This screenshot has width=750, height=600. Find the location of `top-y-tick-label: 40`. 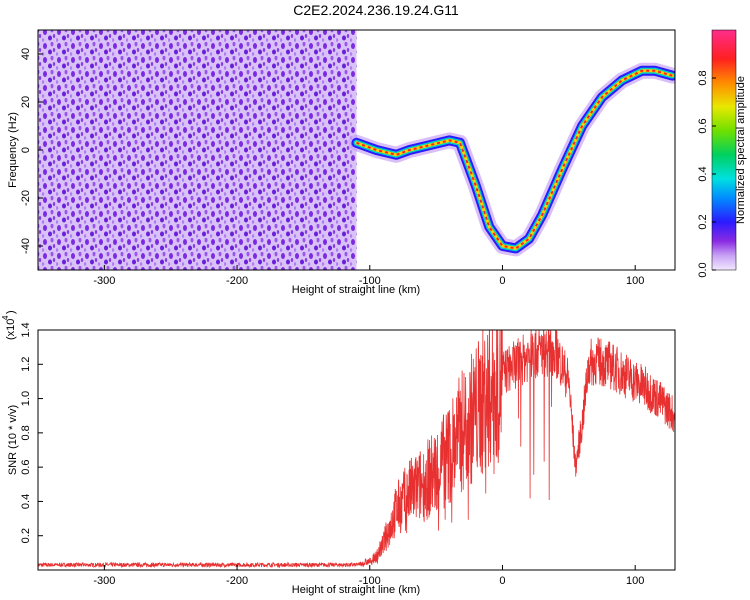

top-y-tick-label: 40 is located at coordinates (26, 54).